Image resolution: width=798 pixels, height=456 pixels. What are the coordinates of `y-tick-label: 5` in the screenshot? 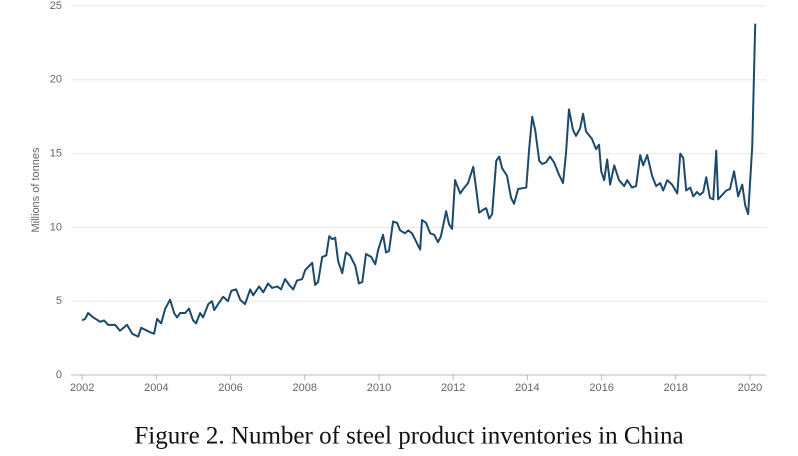 It's located at (59, 301).